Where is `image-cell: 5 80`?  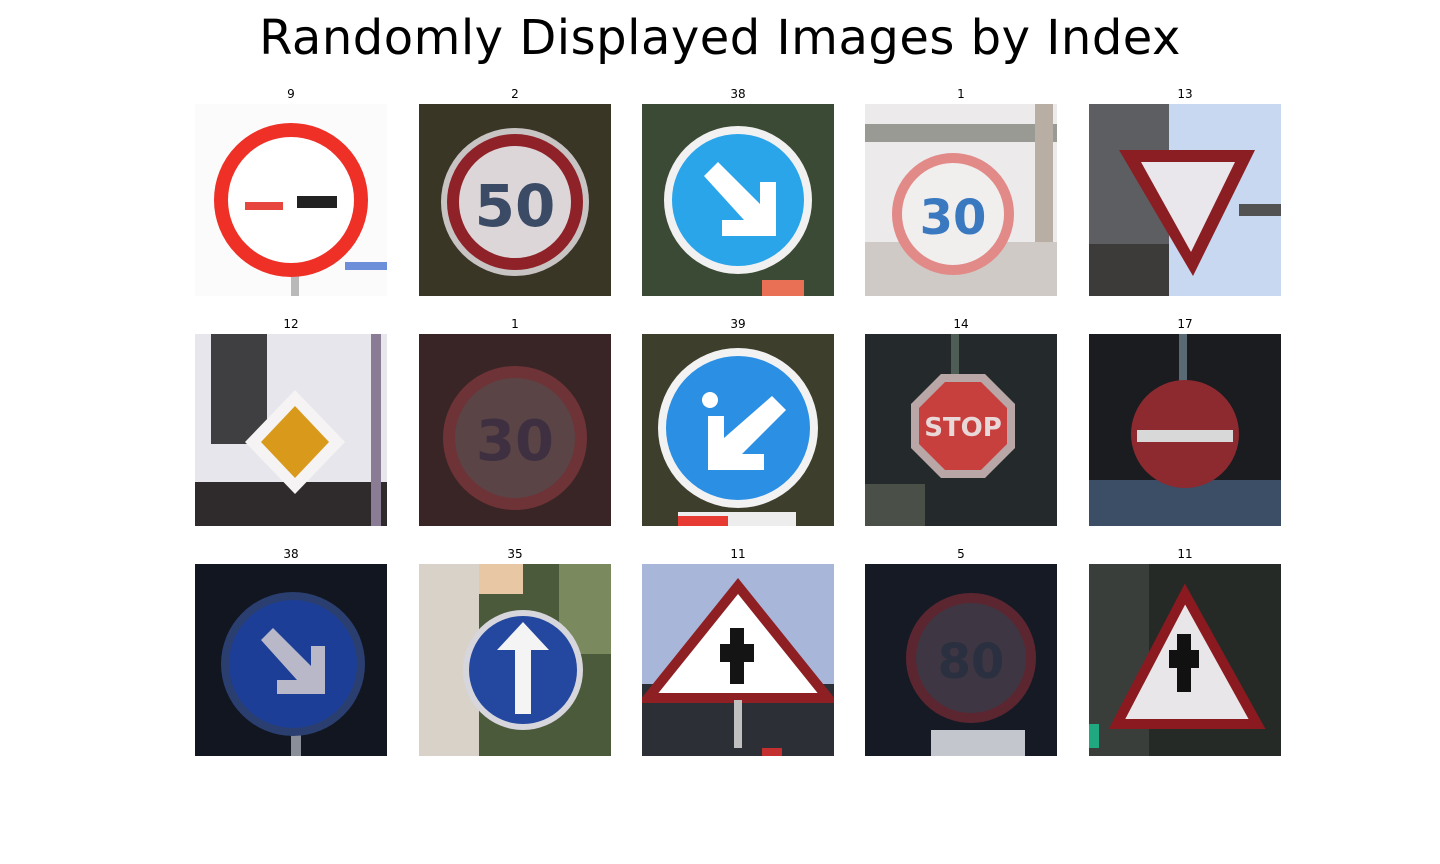
image-cell: 5 80 is located at coordinates (961, 651).